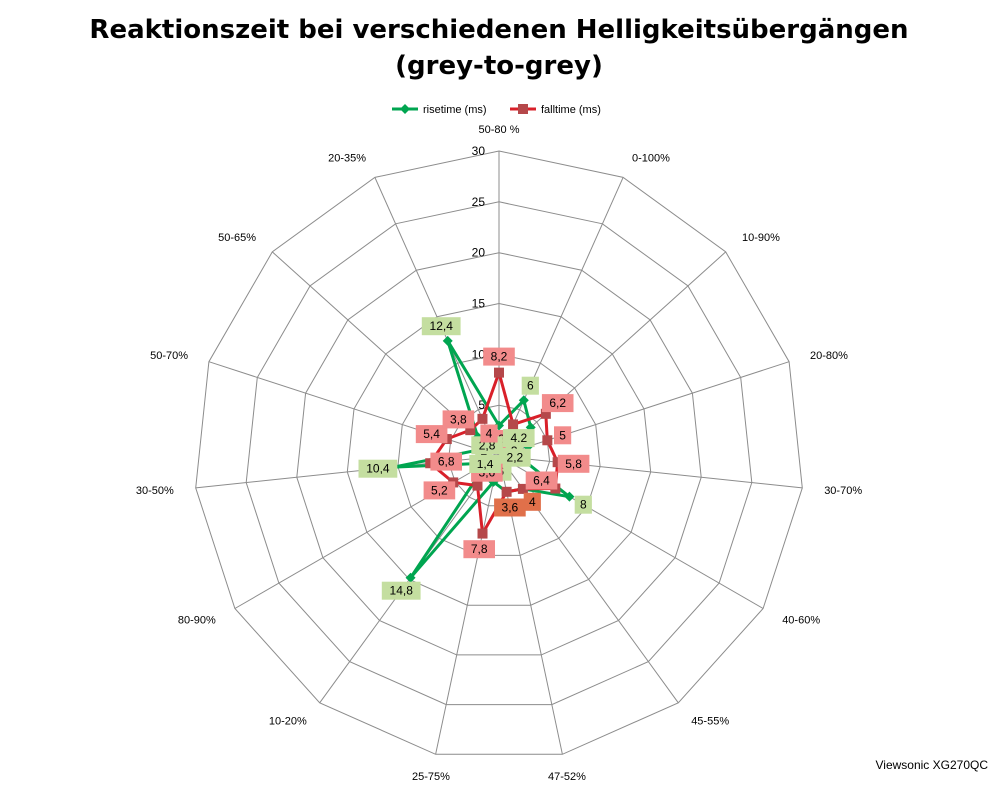 The height and width of the screenshot is (786, 998). I want to click on falltime-data-label: 8,2, so click(499, 357).